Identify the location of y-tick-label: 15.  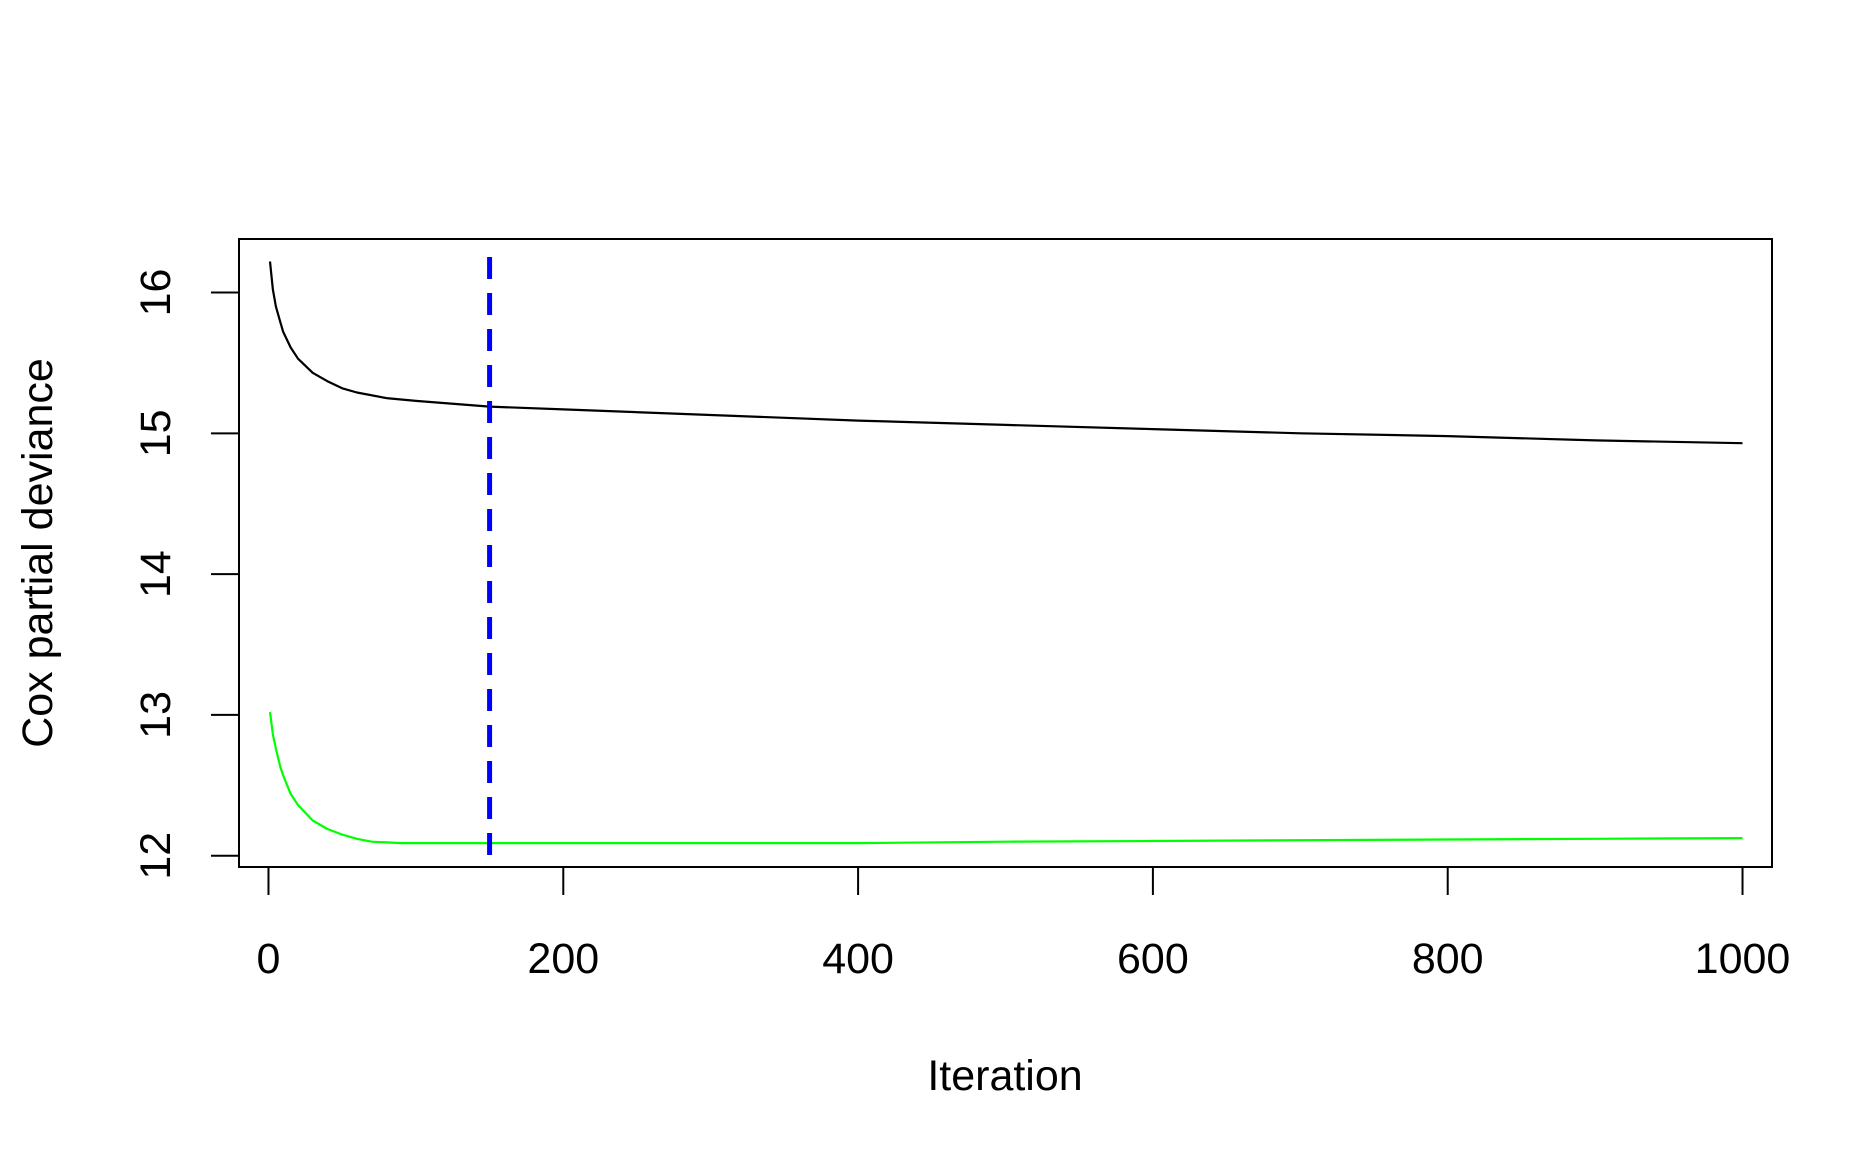
(156, 433).